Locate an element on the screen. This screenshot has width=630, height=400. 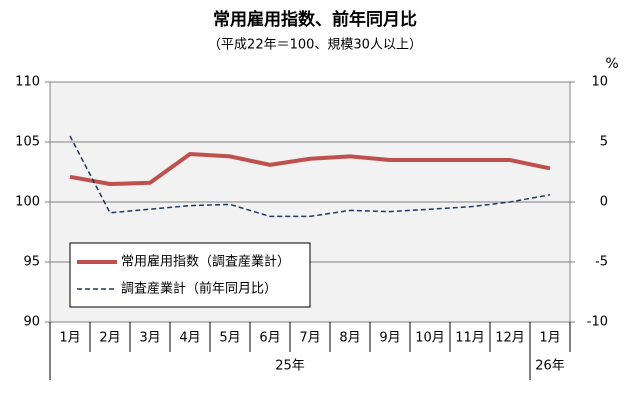
legend-label: 常用雇用指数（調査産業計） is located at coordinates (205, 262).